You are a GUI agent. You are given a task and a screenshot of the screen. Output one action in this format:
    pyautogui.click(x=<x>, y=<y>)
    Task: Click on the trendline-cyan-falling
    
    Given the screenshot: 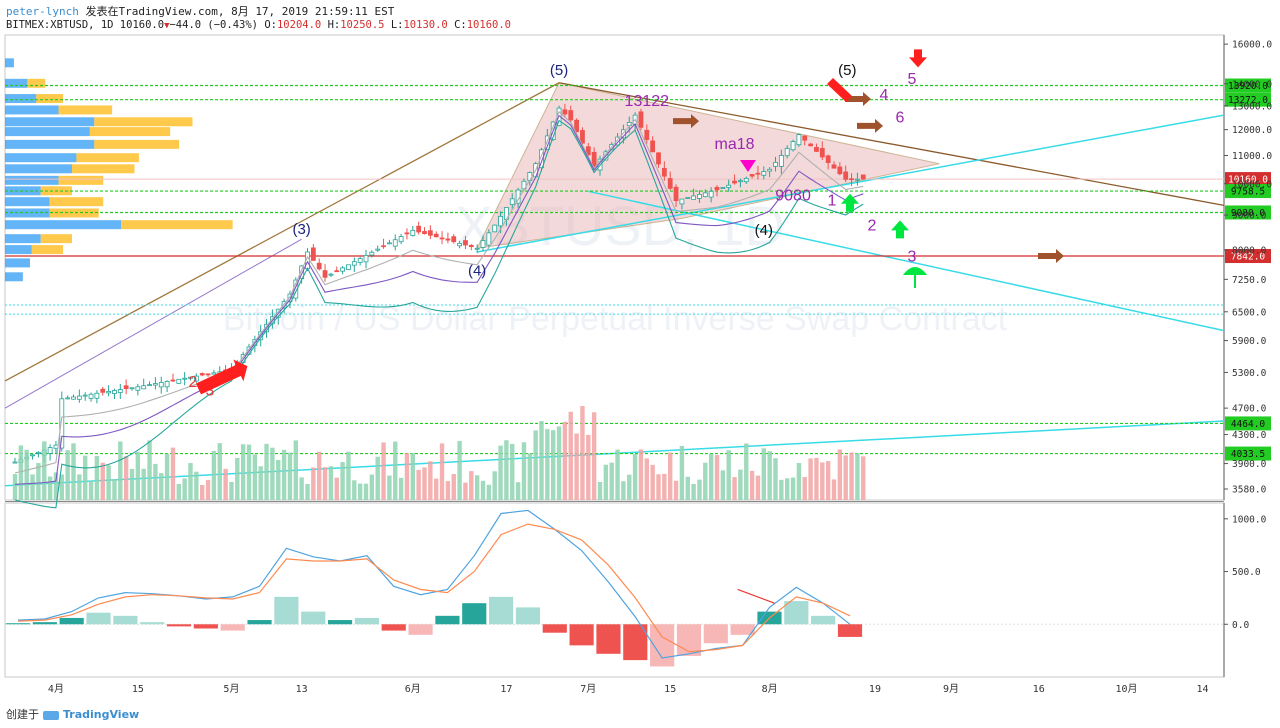 What is the action you would take?
    pyautogui.click(x=906, y=261)
    